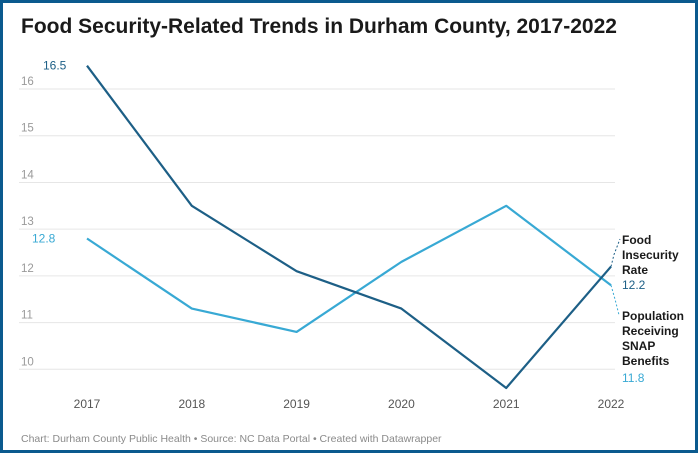 The height and width of the screenshot is (453, 698). What do you see at coordinates (296, 404) in the screenshot?
I see `x-tick-label: 2019` at bounding box center [296, 404].